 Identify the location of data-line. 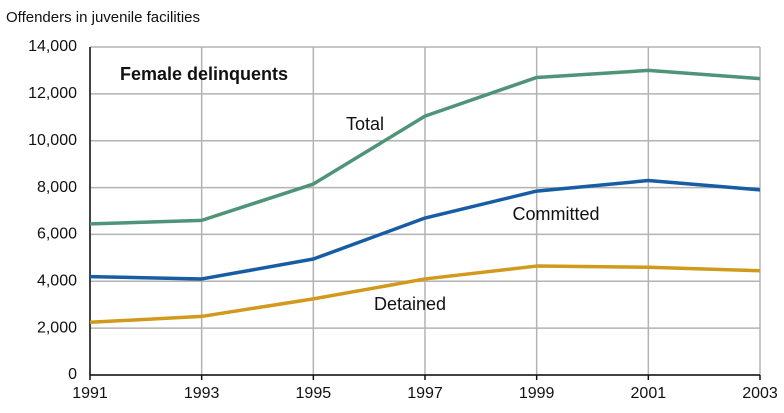
(425, 294).